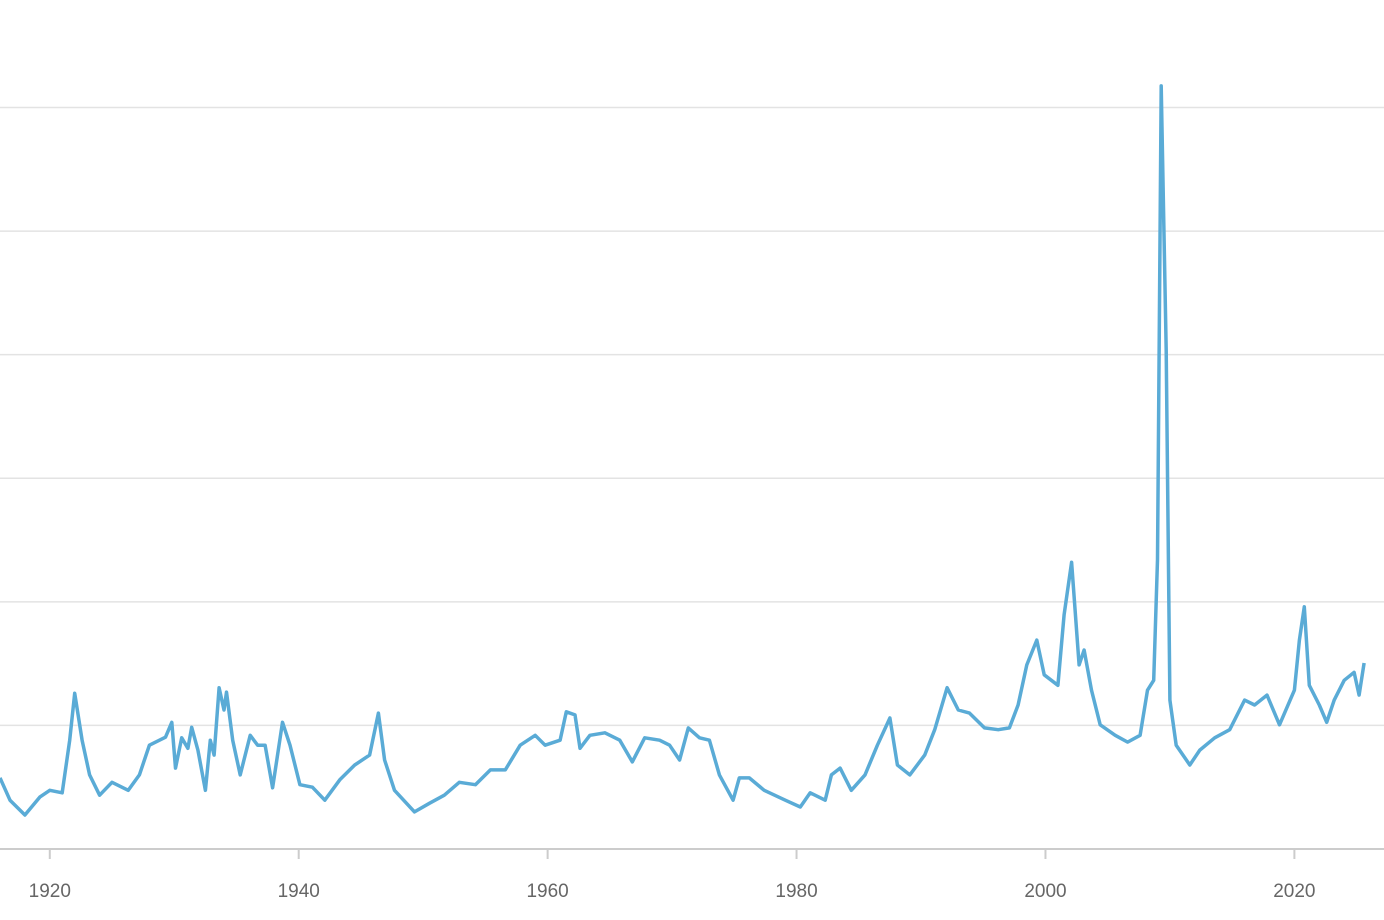 Image resolution: width=1384 pixels, height=920 pixels. What do you see at coordinates (1045, 891) in the screenshot?
I see `x-tick-label: 2000` at bounding box center [1045, 891].